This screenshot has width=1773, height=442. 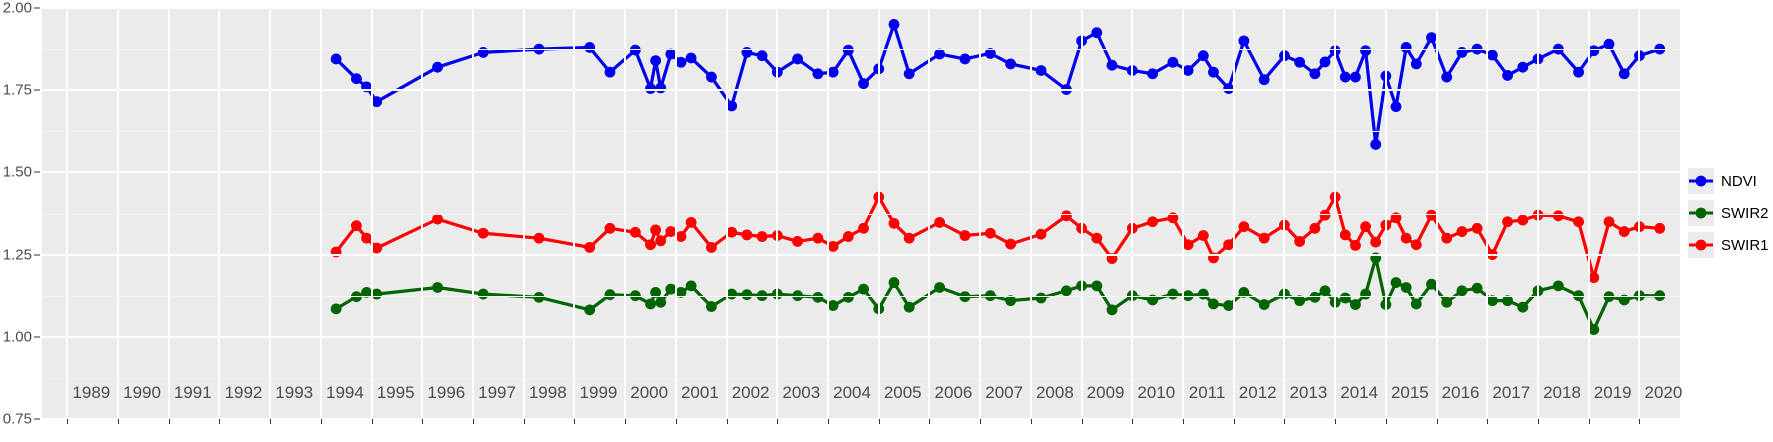 I want to click on x-axis-tick-label: 1994, so click(x=344, y=392).